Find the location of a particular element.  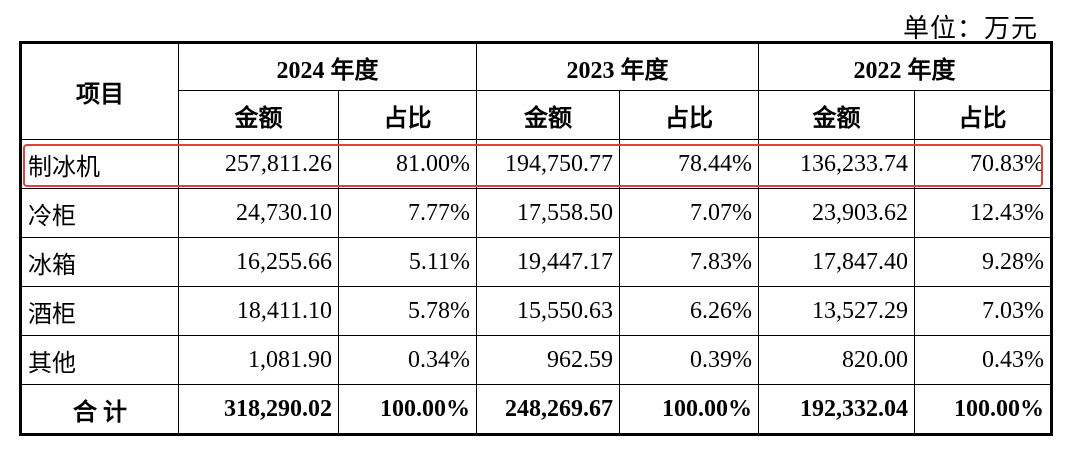

amount-cell: 17,558.50 is located at coordinates (548, 213).